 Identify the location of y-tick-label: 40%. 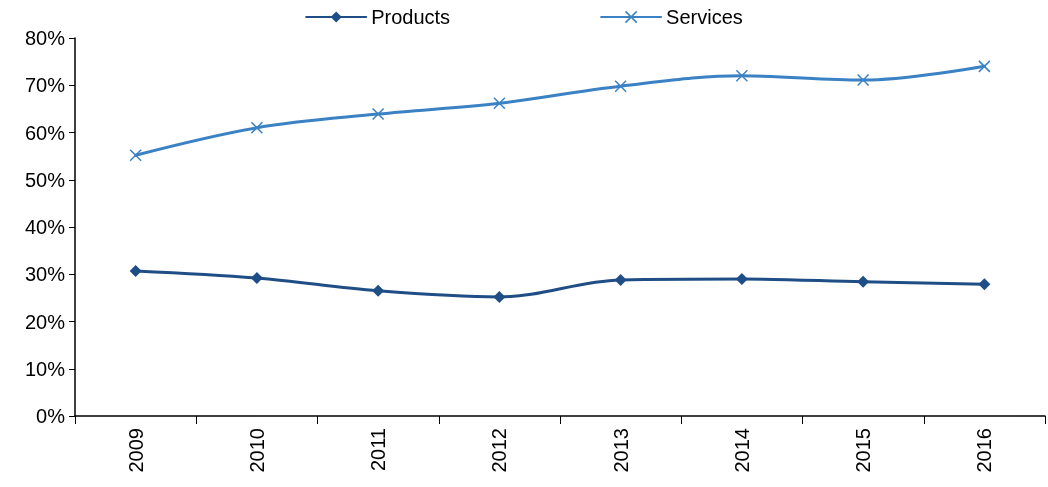
(45, 227).